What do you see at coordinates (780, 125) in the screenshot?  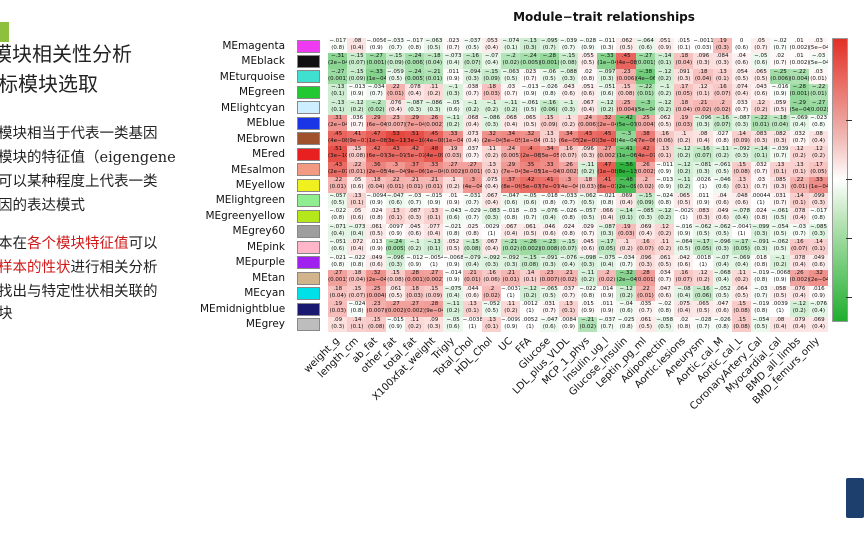 I see `p-value: (0.04)` at bounding box center [780, 125].